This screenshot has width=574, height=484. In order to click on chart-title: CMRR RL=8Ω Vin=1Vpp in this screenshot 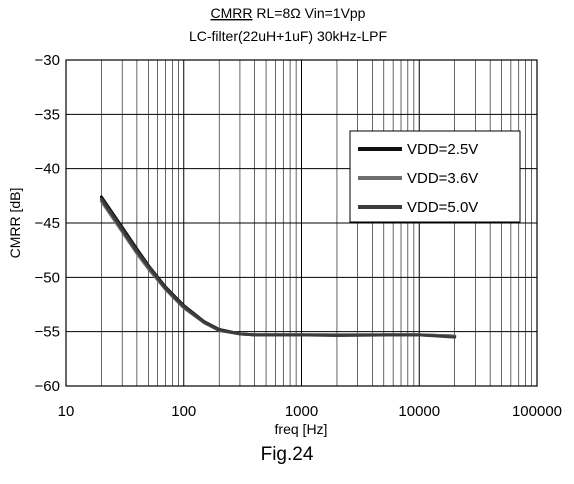, I will do `click(288, 13)`.